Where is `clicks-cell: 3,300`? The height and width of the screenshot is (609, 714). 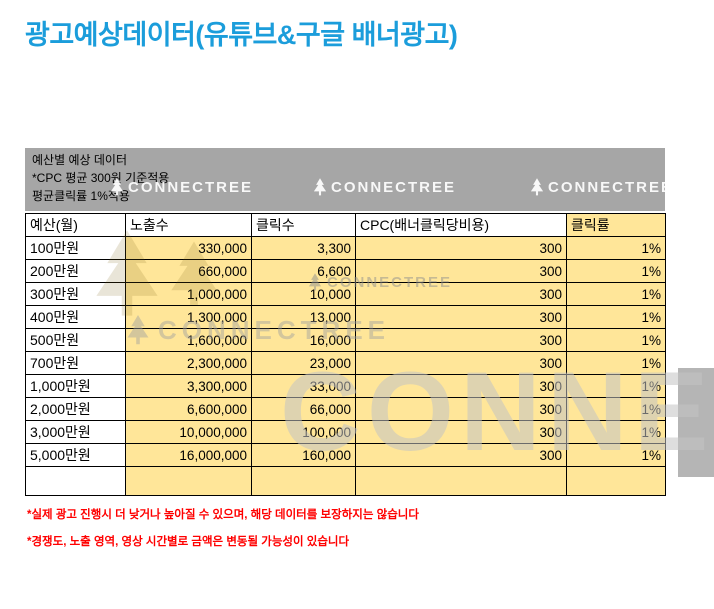
clicks-cell: 3,300 is located at coordinates (303, 248).